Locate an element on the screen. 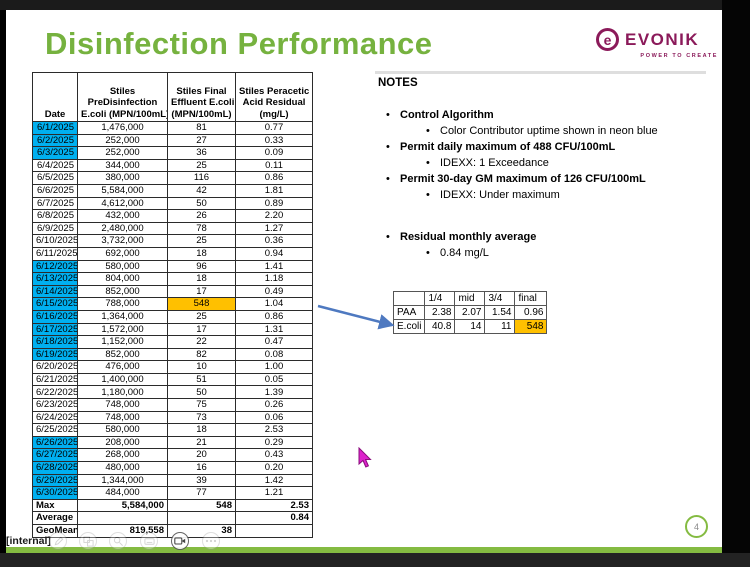 The height and width of the screenshot is (567, 750). mini-column-header: mid is located at coordinates (470, 298).